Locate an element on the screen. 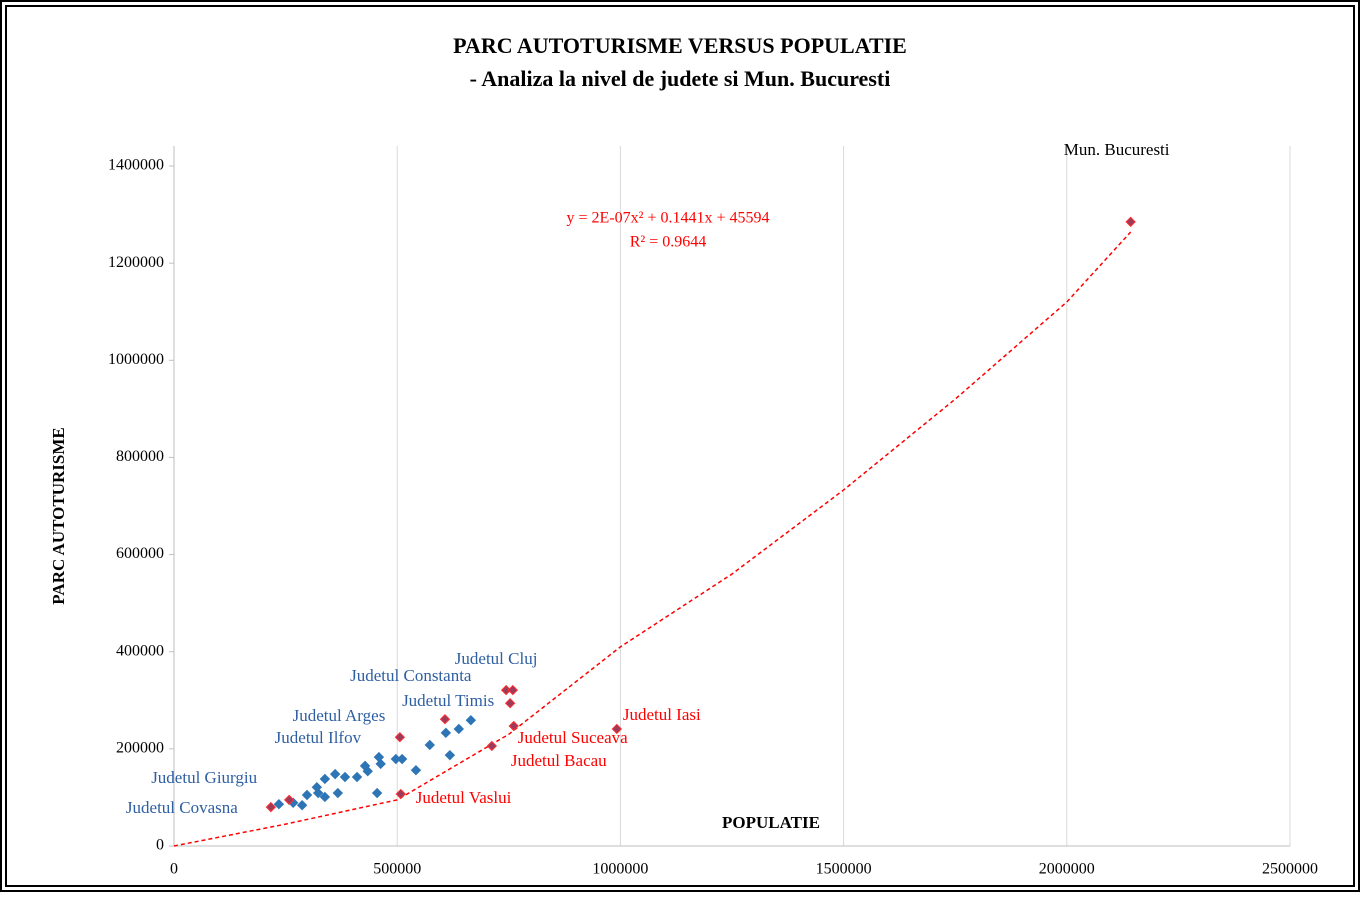 The height and width of the screenshot is (897, 1360). point-label: Judetul Cluj is located at coordinates (496, 658).